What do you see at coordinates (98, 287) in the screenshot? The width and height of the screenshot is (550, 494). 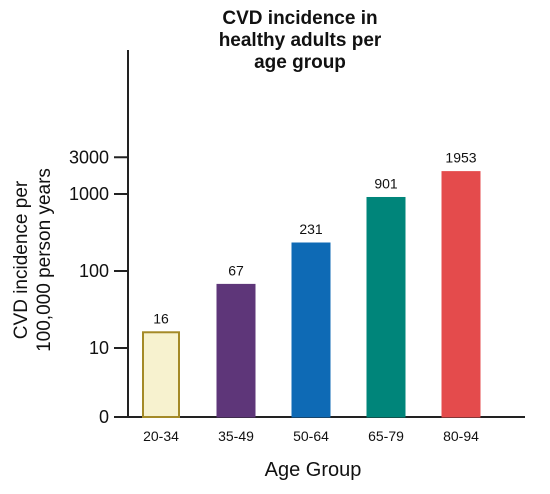 I see `y-axis-ticks: 0 10 100 1000 3000` at bounding box center [98, 287].